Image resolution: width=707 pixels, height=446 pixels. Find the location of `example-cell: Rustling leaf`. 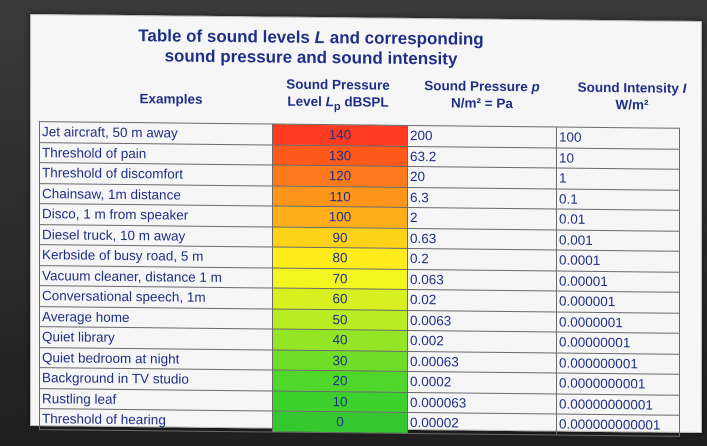

example-cell: Rustling leaf is located at coordinates (156, 400).